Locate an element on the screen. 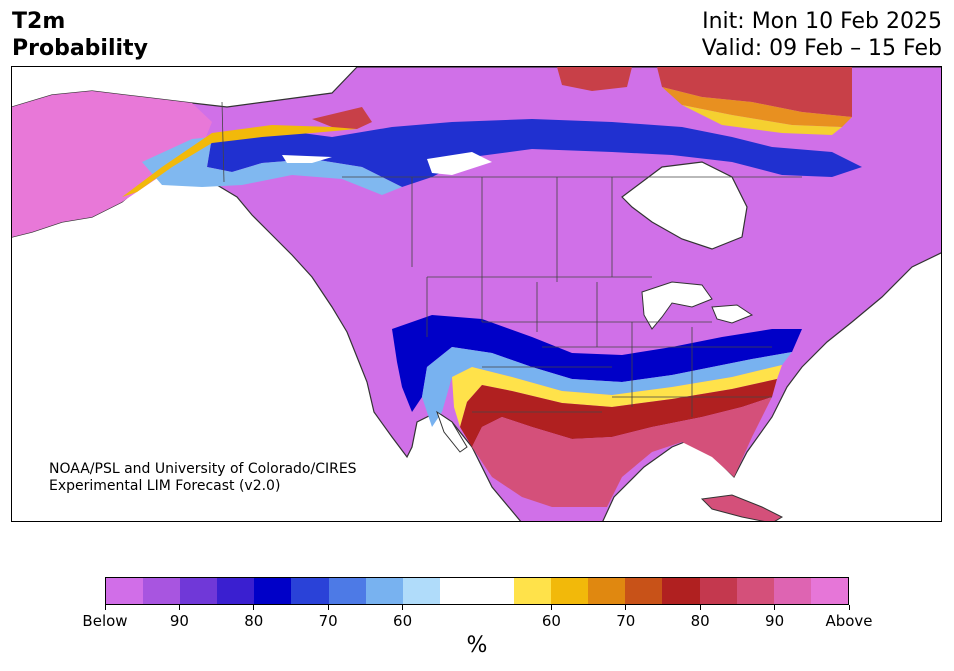 The image size is (954, 671). init-date: Init: Mon 10 Feb 2025 is located at coordinates (822, 21).